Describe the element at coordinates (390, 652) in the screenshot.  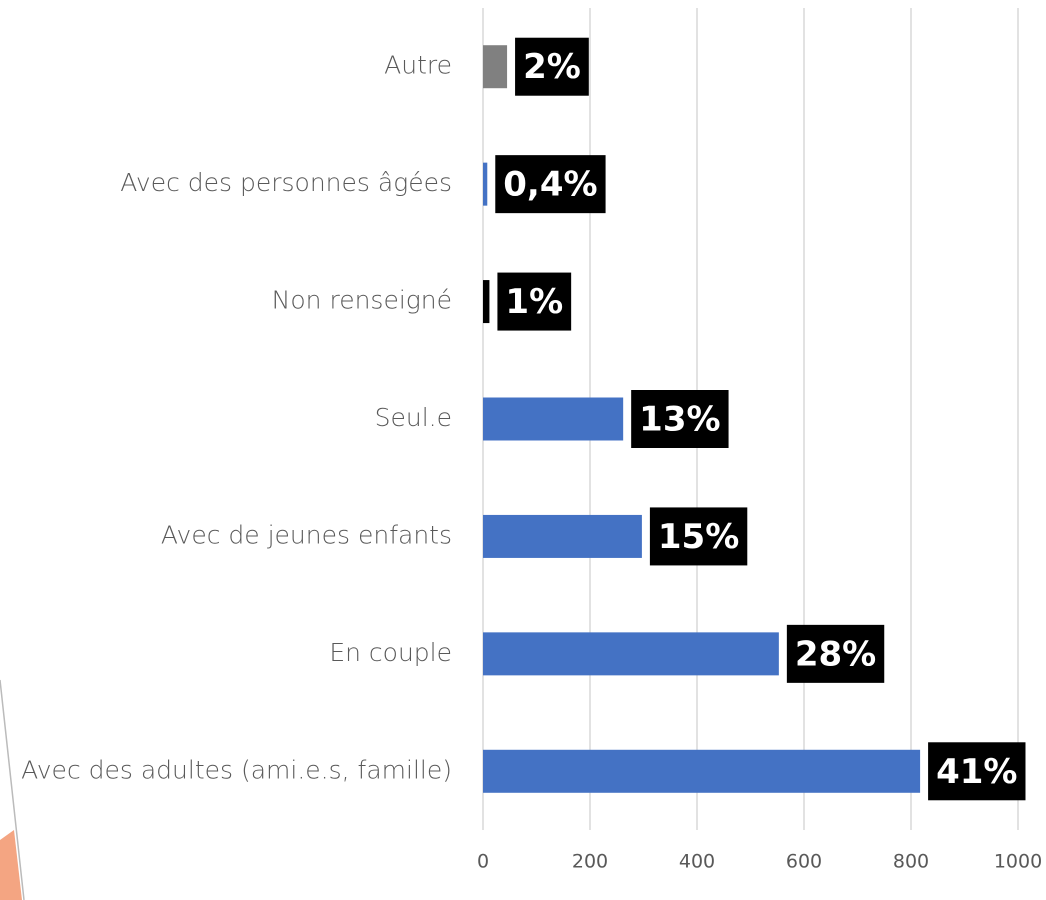
I see `category-label: En couple` at that location.